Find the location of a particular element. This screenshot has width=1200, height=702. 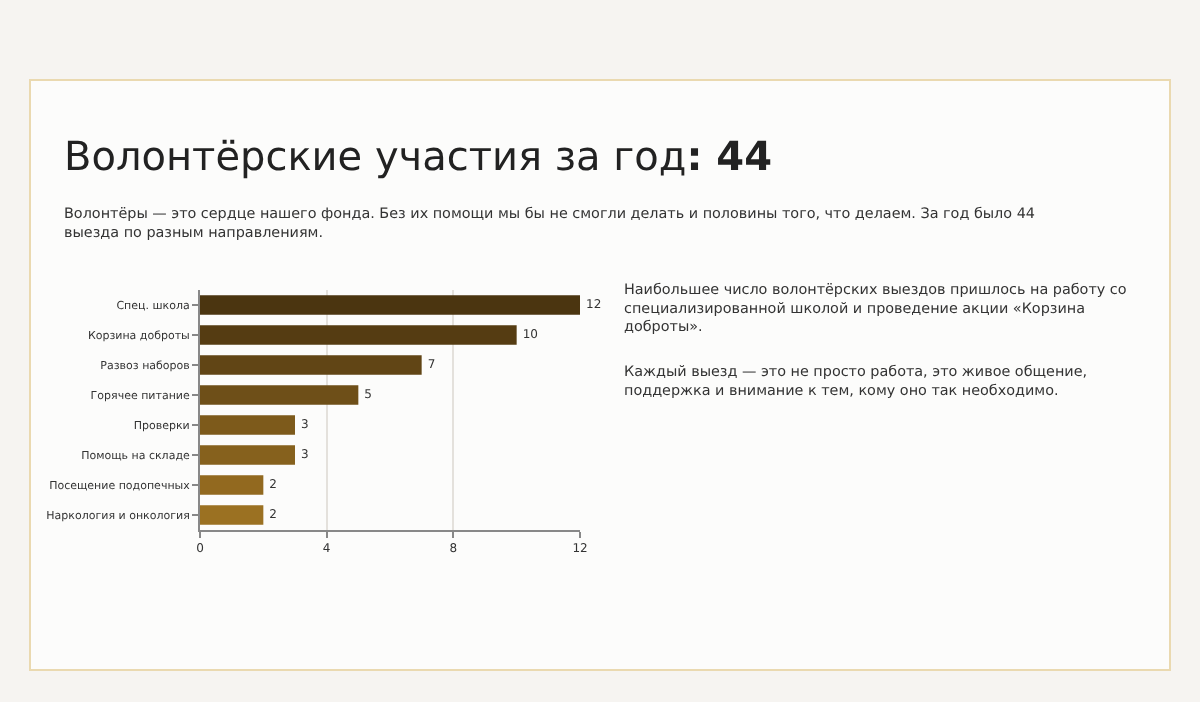

chart-title: Волонтёрские участия за год: 44 is located at coordinates (418, 156).